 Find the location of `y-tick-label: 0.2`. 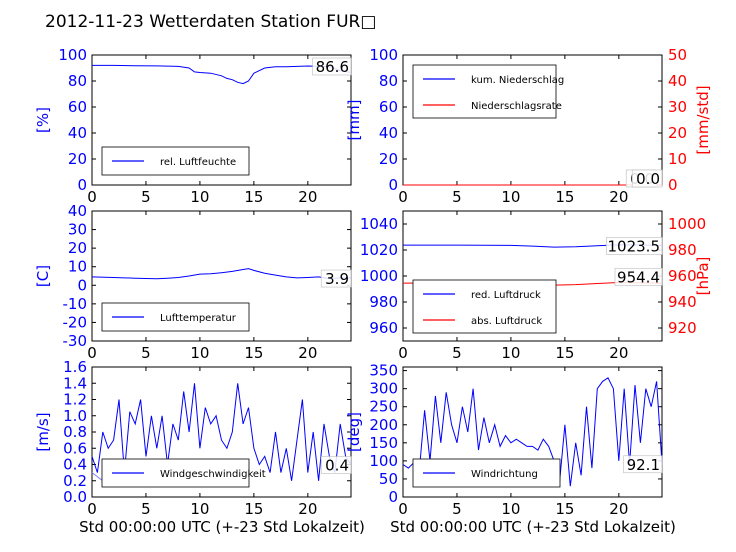

y-tick-label: 0.2 is located at coordinates (75, 481).